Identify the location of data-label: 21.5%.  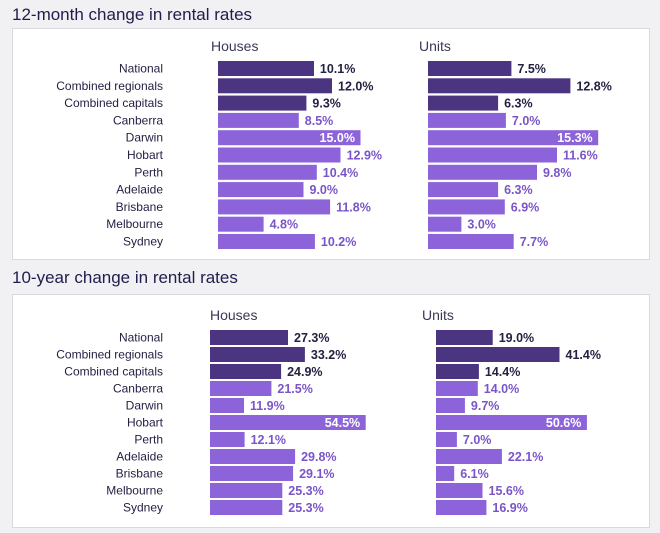
(294, 389).